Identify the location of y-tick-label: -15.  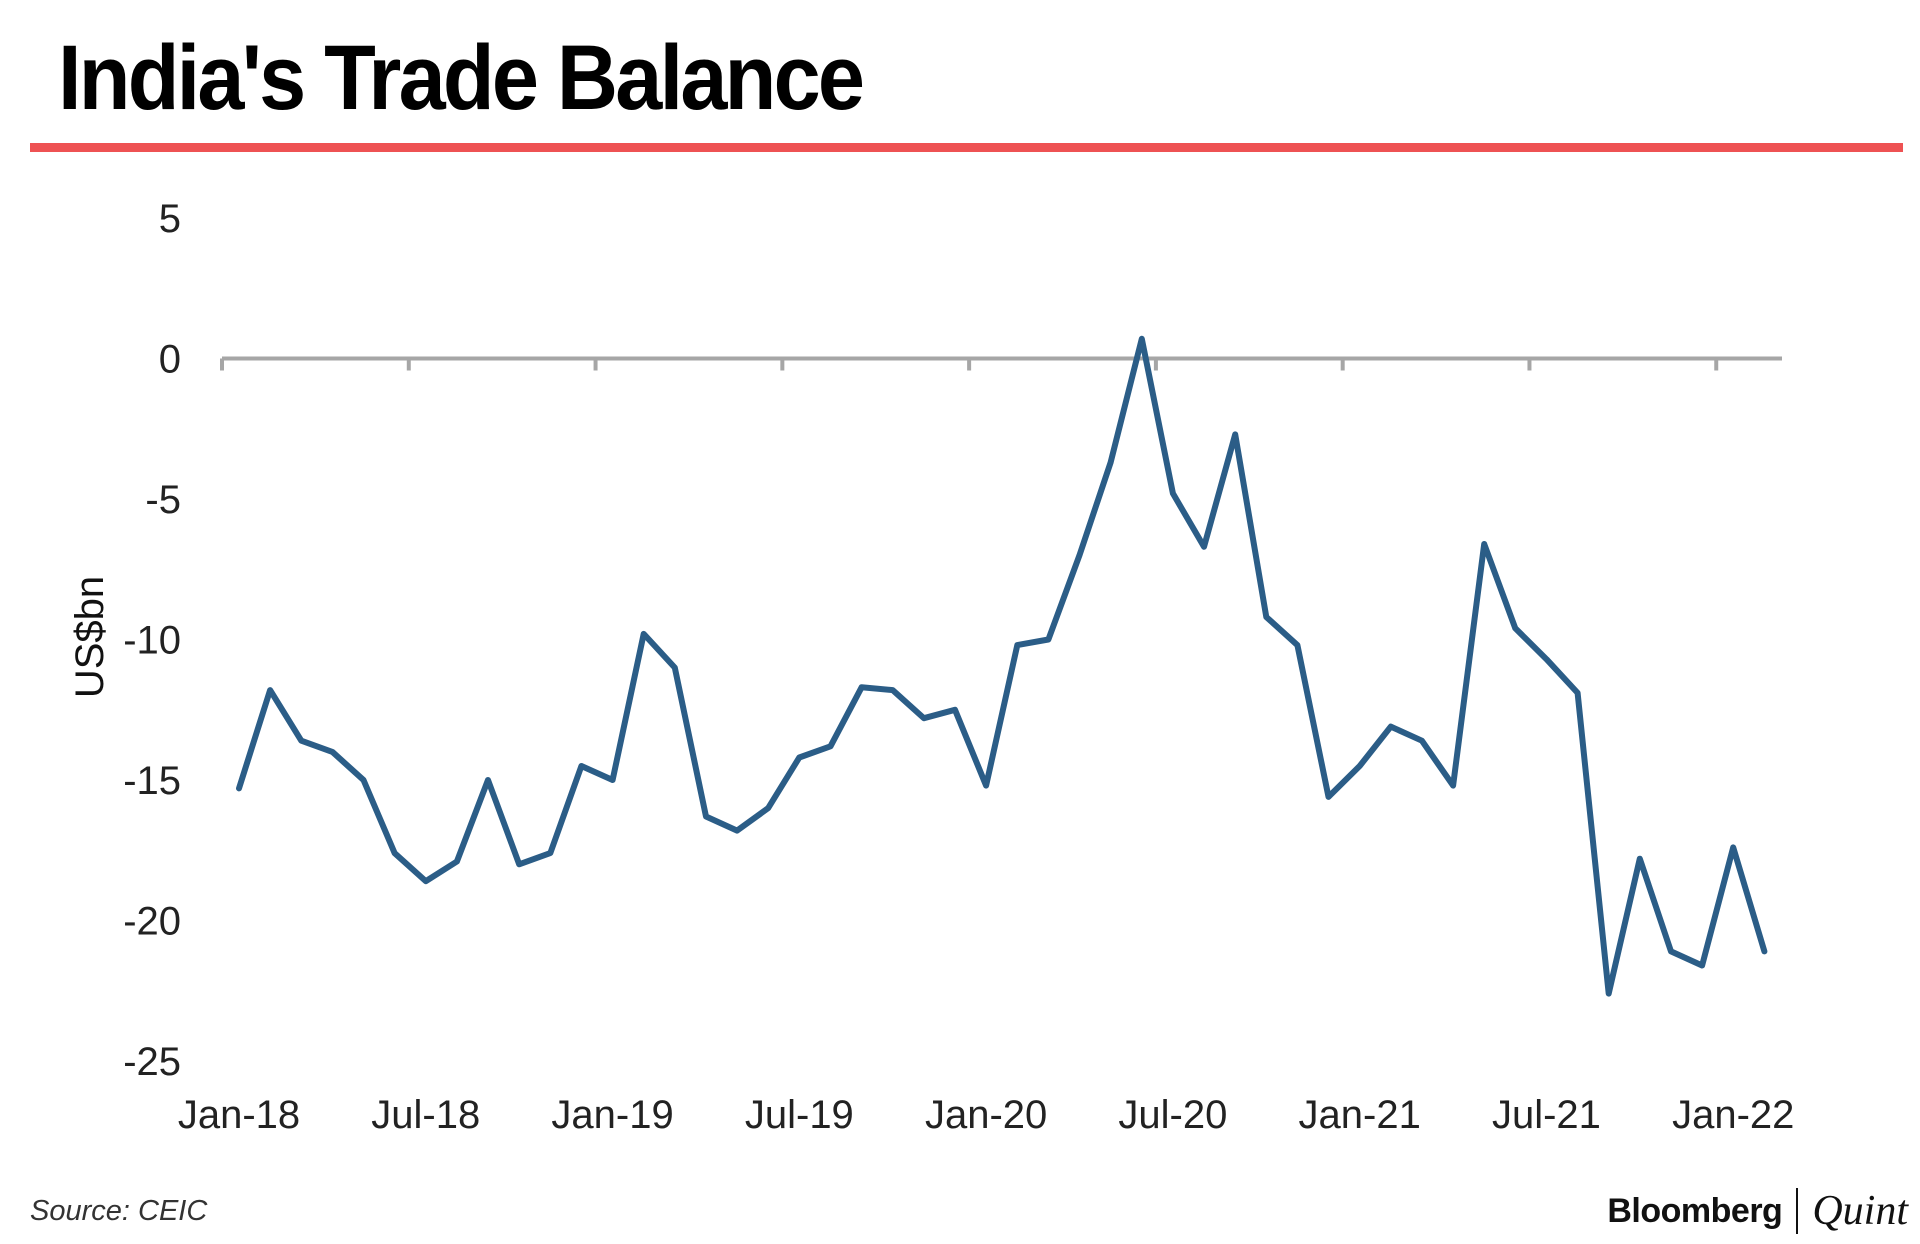
(152, 781).